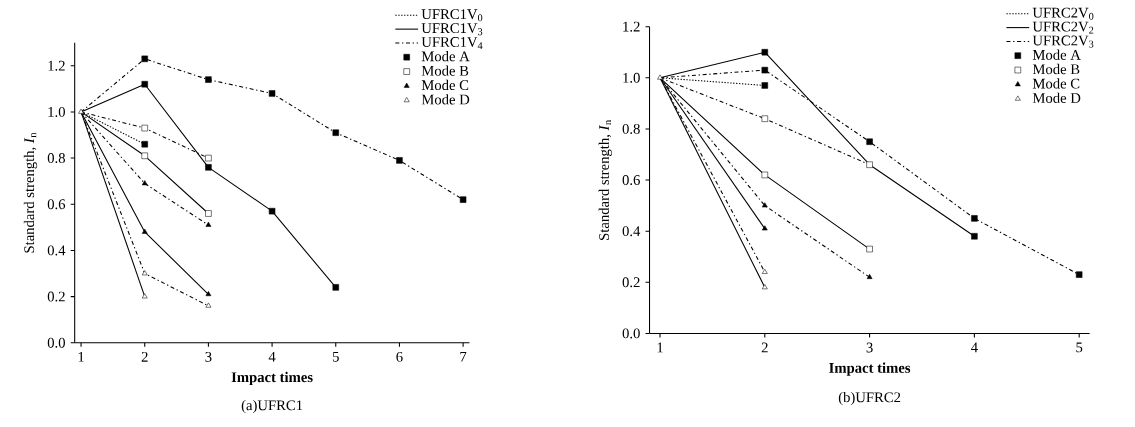 This screenshot has width=1135, height=427. What do you see at coordinates (452, 29) in the screenshot?
I see `legend-label: UFRC1V$_{3}$` at bounding box center [452, 29].